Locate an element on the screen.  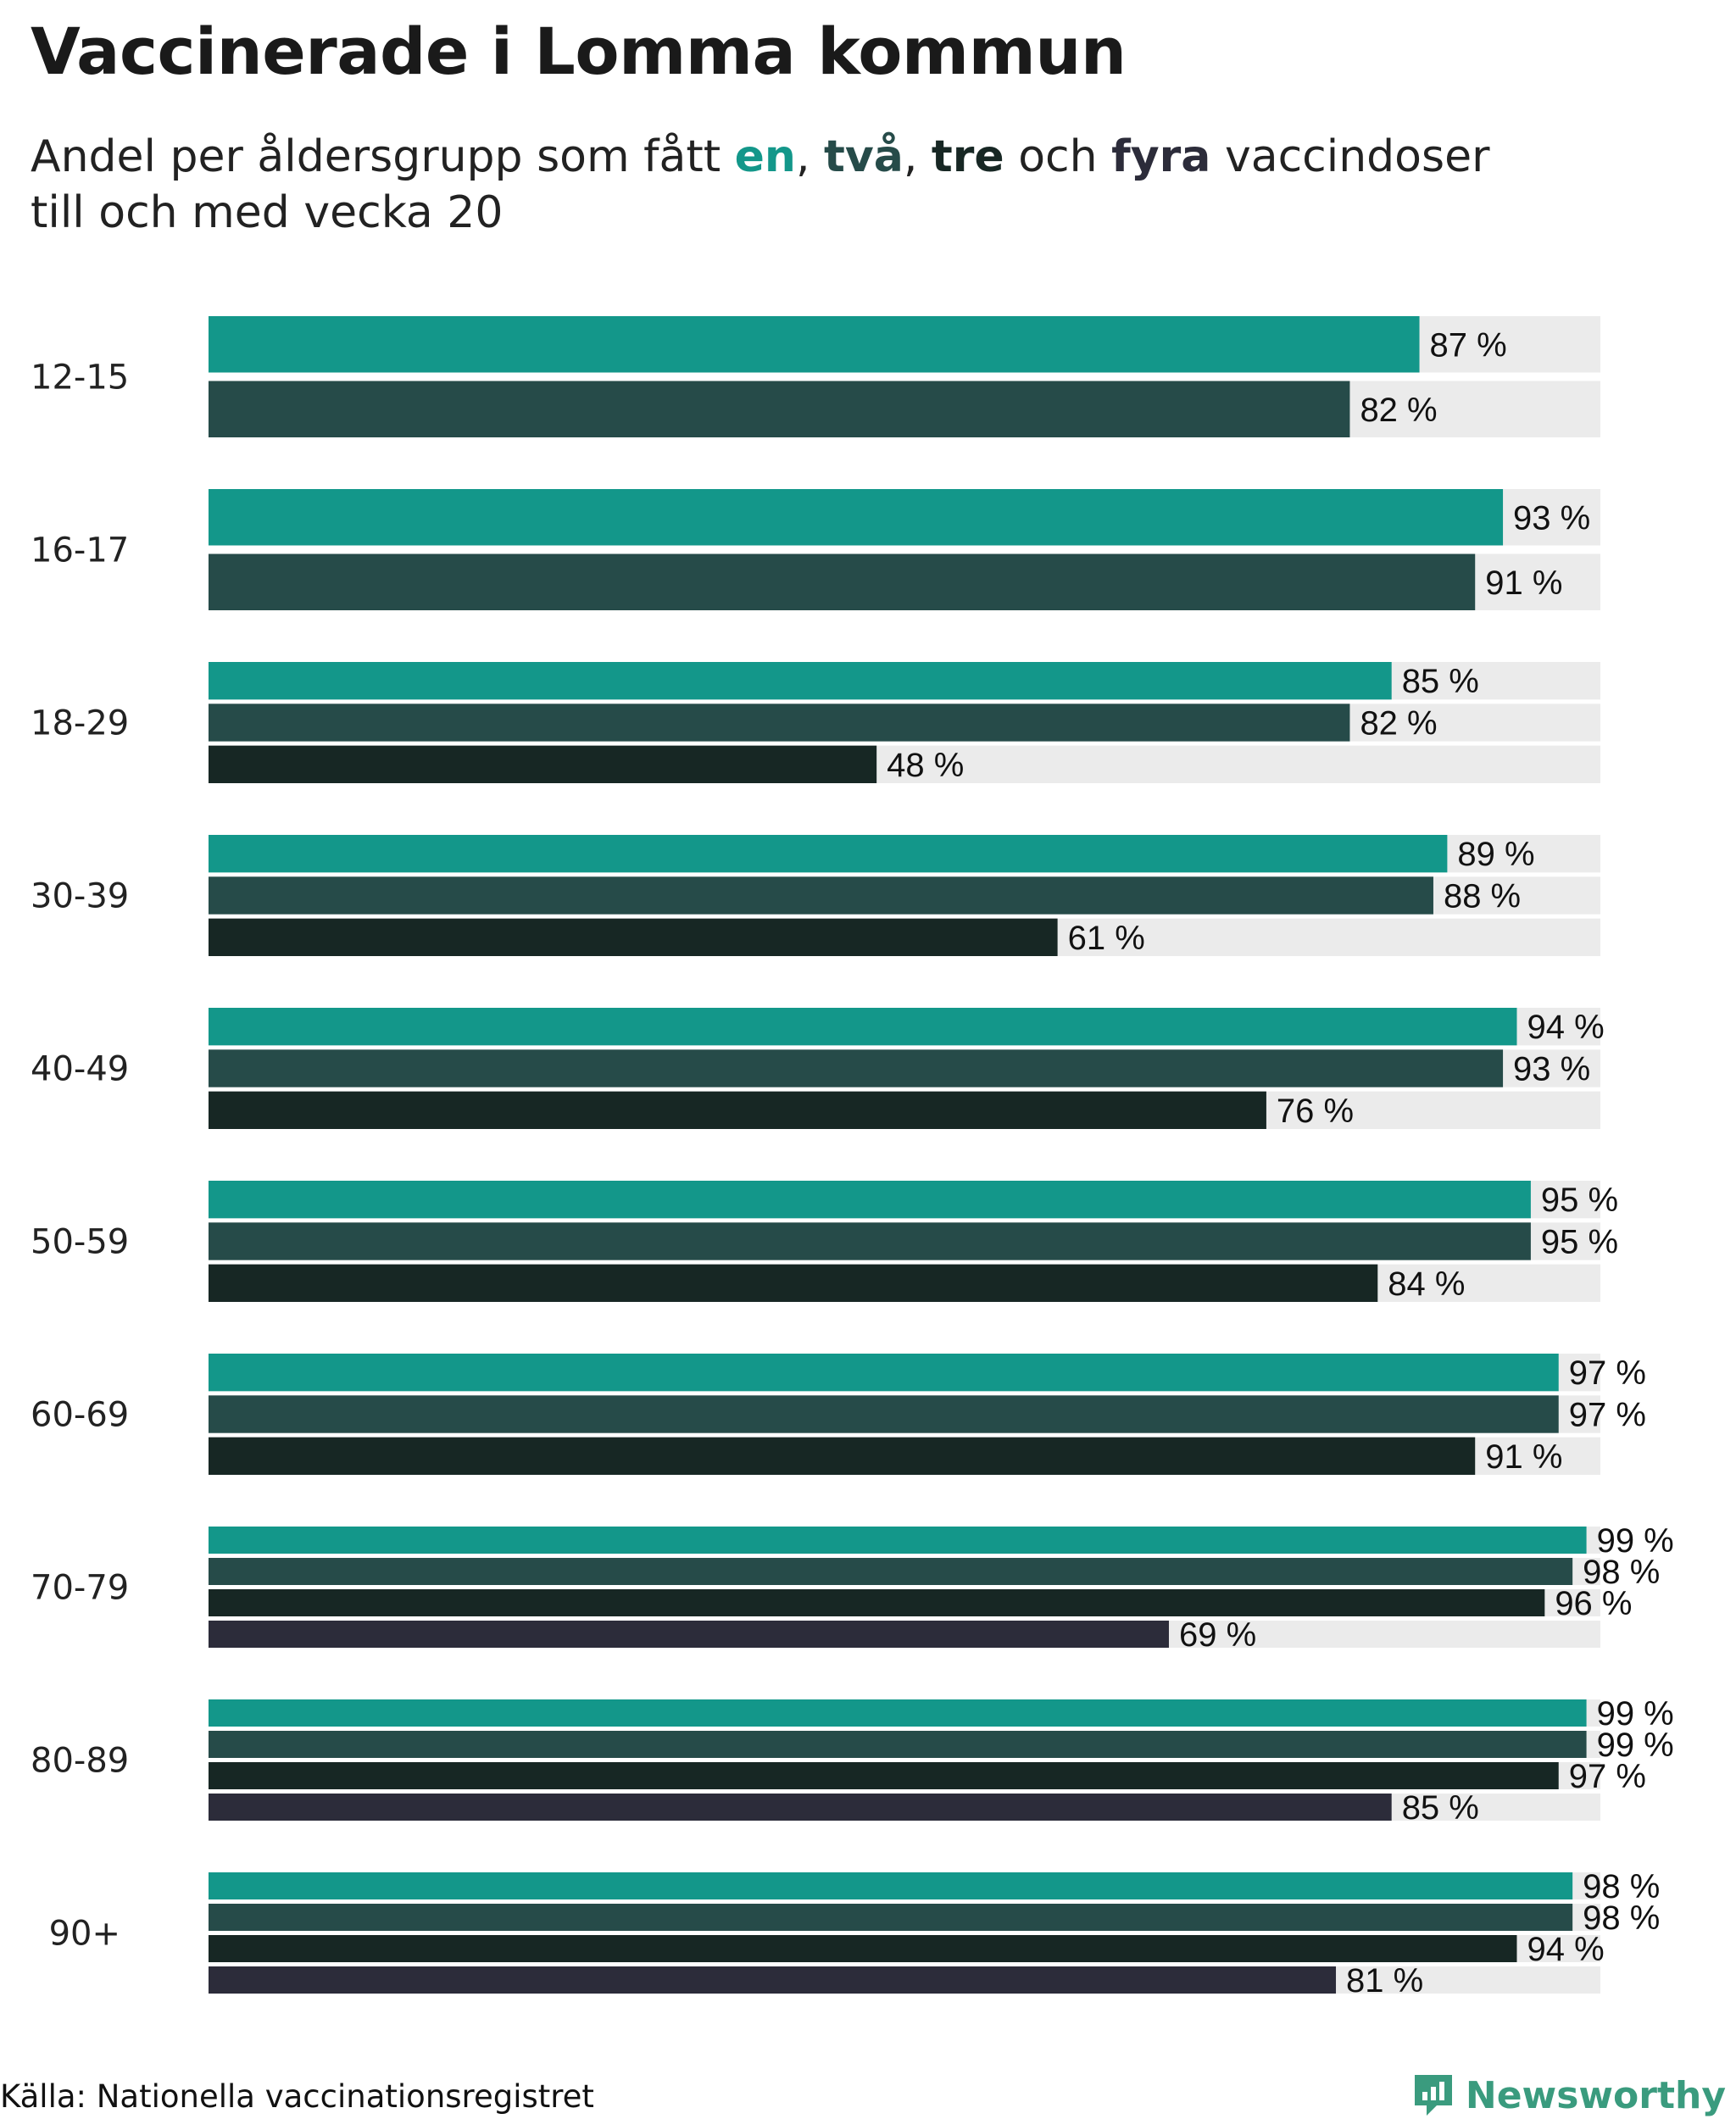
source-note: Källa: Nationella vaccinationsregistret is located at coordinates (297, 2097).